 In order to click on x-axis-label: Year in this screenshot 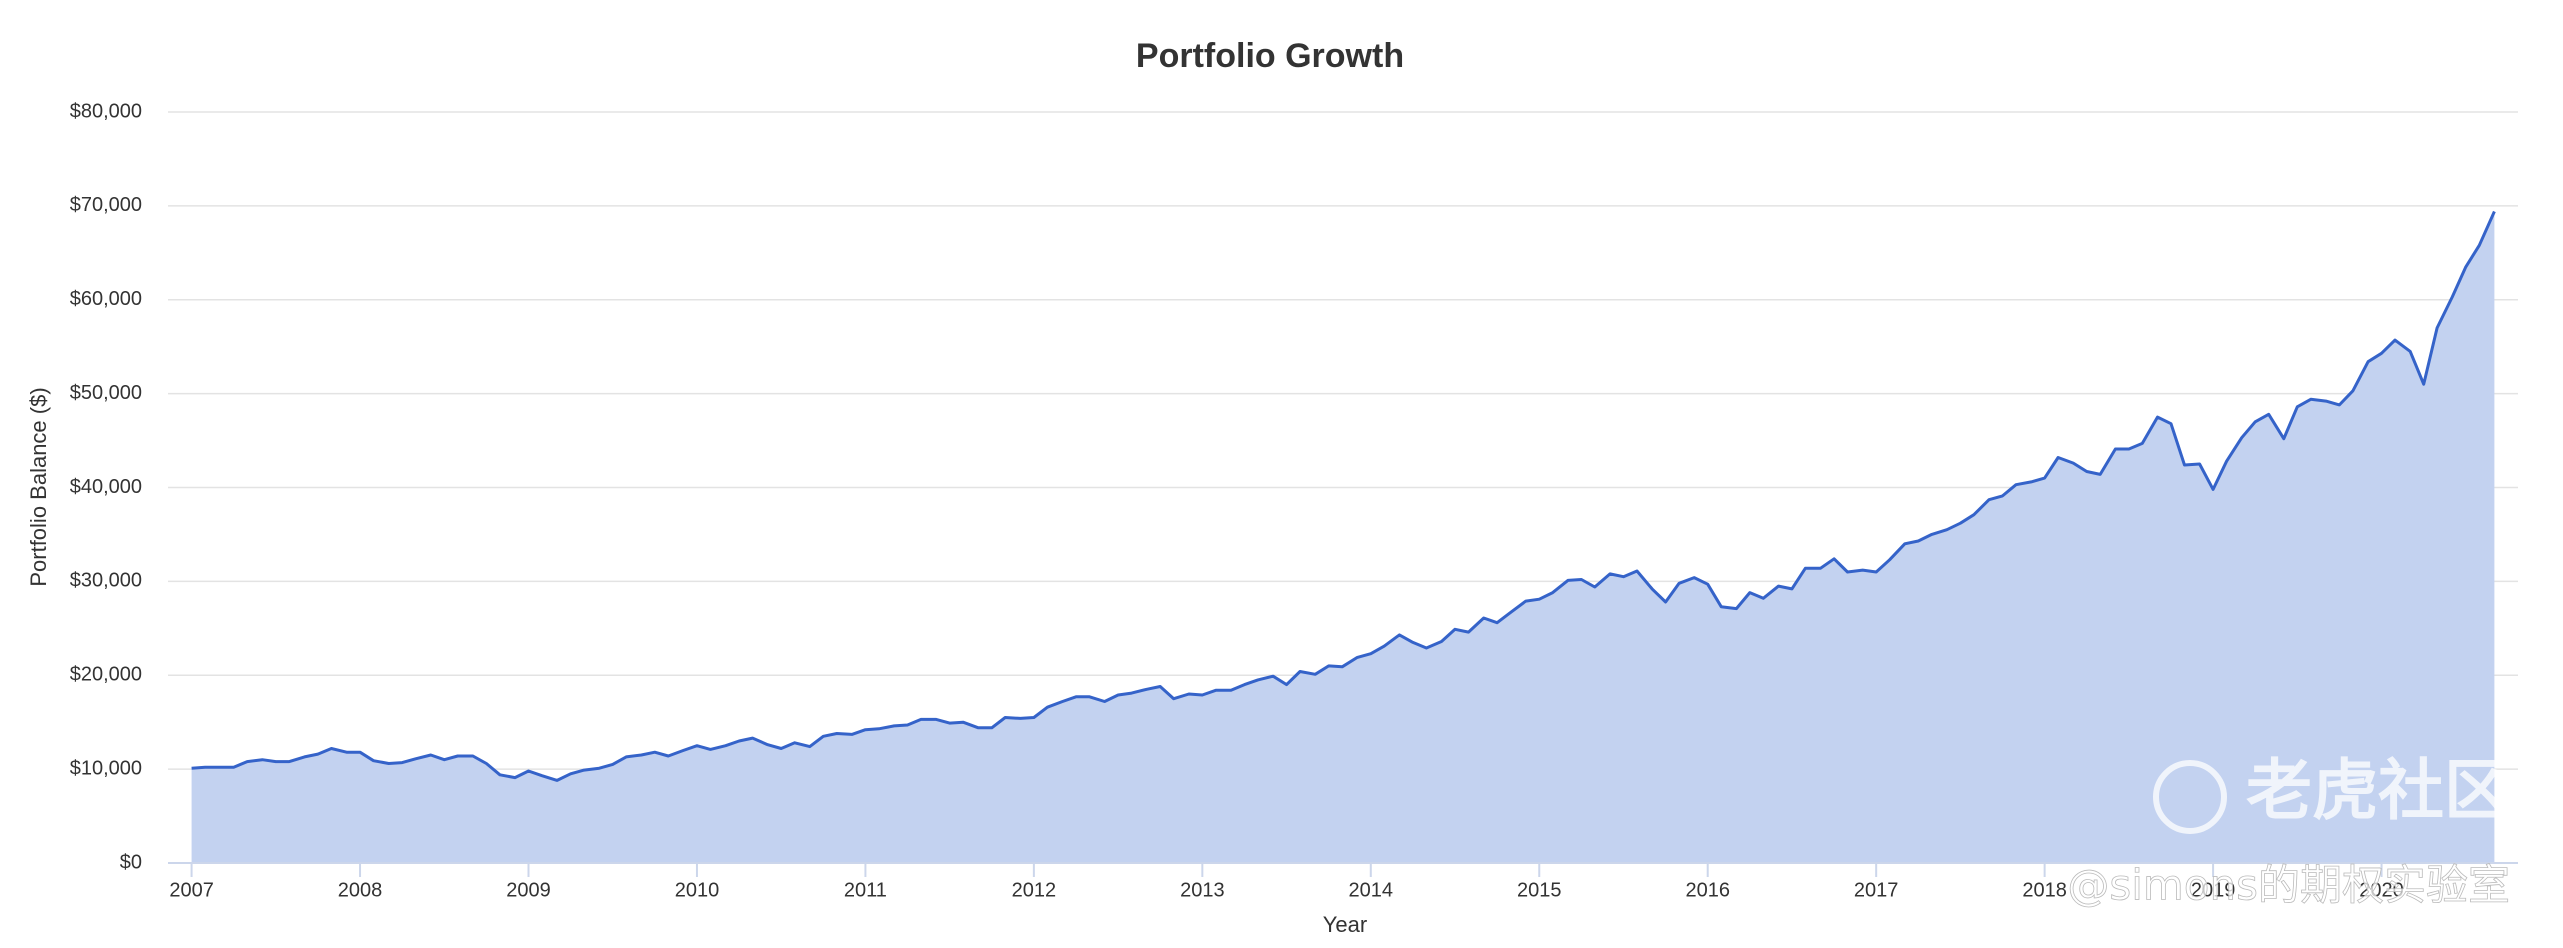, I will do `click(1345, 924)`.